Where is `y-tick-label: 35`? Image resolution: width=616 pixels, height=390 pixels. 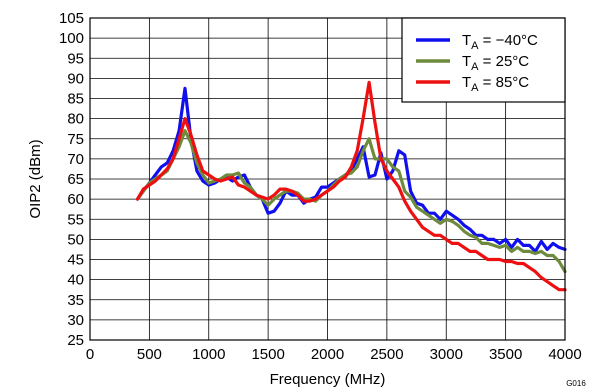
y-tick-label: 35 is located at coordinates (75, 300).